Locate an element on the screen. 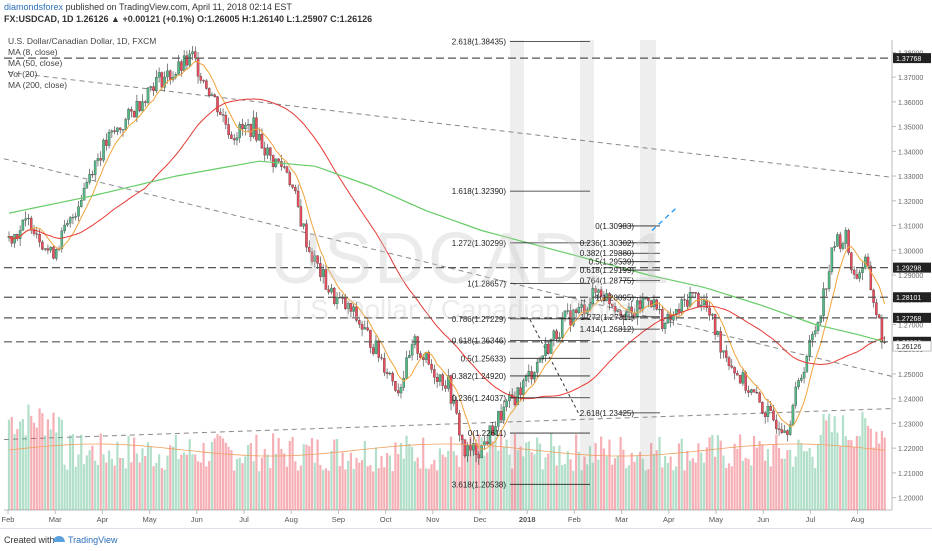 The height and width of the screenshot is (551, 932). volume-ma-line is located at coordinates (446, 450).